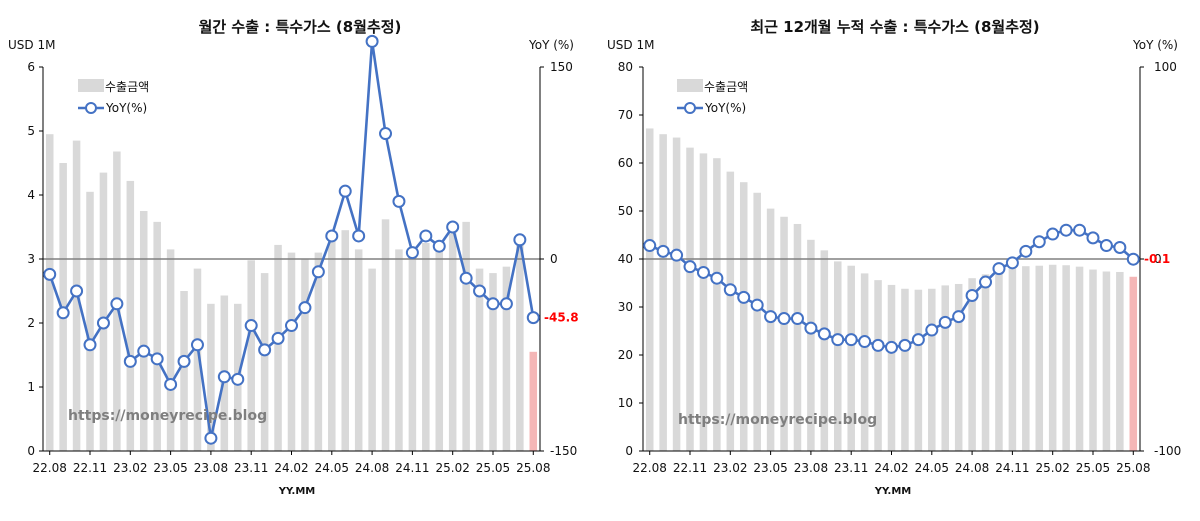  What do you see at coordinates (1155, 45) in the screenshot?
I see `y-right-axis-label: YoY (%)` at bounding box center [1155, 45].